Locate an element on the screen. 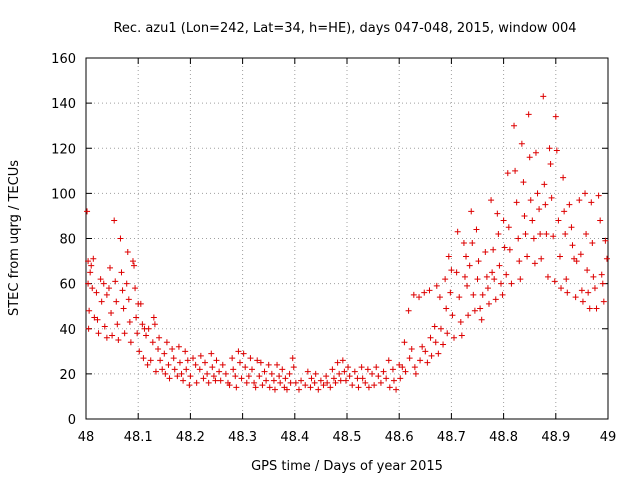 This screenshot has width=640, height=480. y-tick-label: 140 is located at coordinates (63, 104).